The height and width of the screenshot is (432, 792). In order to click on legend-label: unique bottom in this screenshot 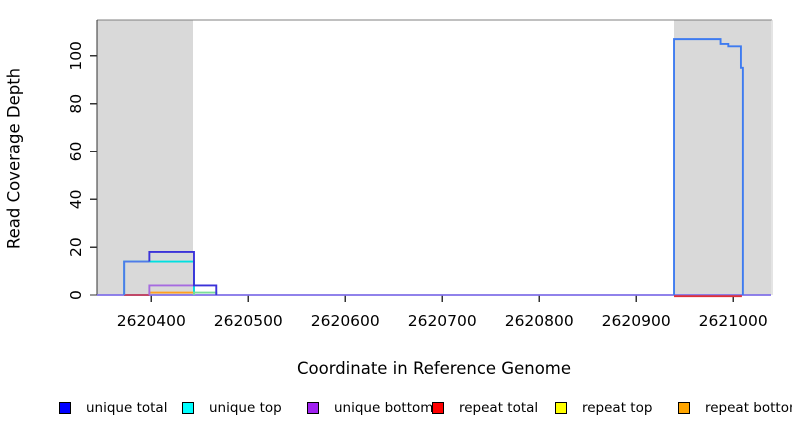, I will do `click(384, 408)`.